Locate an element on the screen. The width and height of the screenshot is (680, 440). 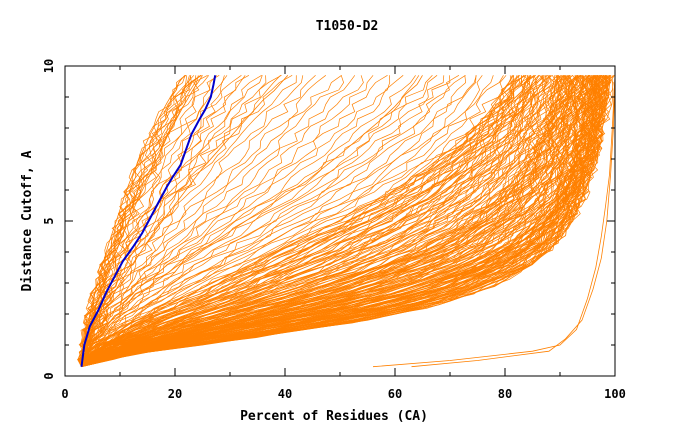
y-tick-label: 0 is located at coordinates (49, 375).